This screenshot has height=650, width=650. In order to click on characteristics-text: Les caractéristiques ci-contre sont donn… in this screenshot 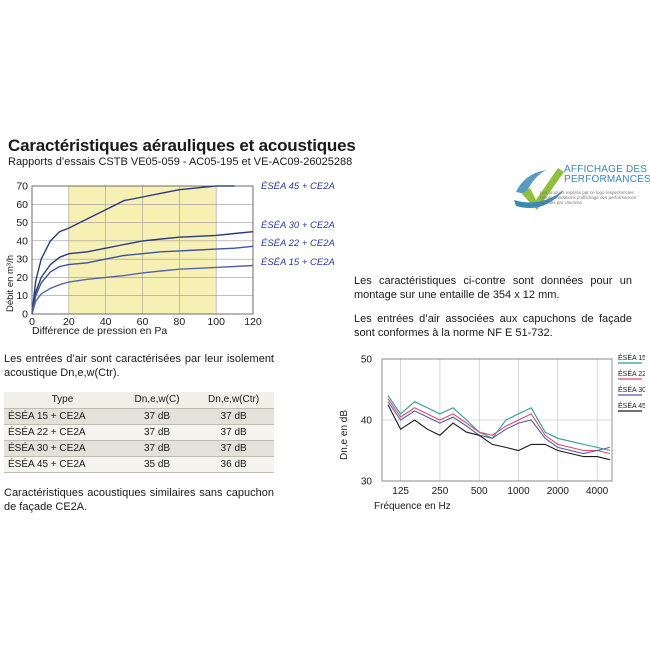, I will do `click(493, 288)`.